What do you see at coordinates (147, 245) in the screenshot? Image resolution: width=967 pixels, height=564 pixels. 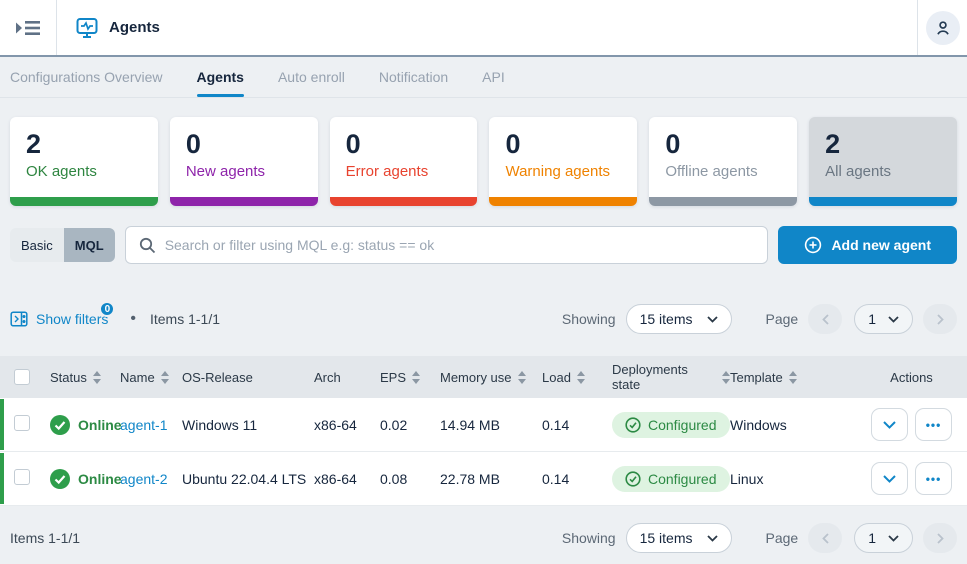 I see `search-icon` at bounding box center [147, 245].